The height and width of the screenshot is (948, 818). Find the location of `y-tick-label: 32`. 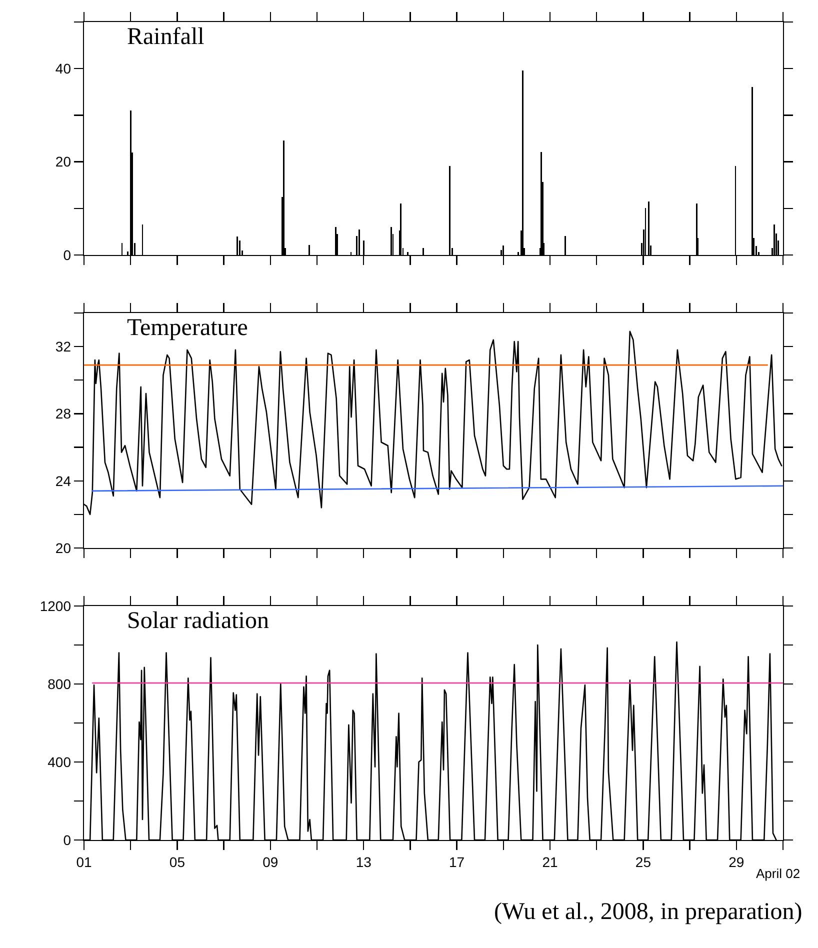

y-tick-label: 32 is located at coordinates (63, 346).